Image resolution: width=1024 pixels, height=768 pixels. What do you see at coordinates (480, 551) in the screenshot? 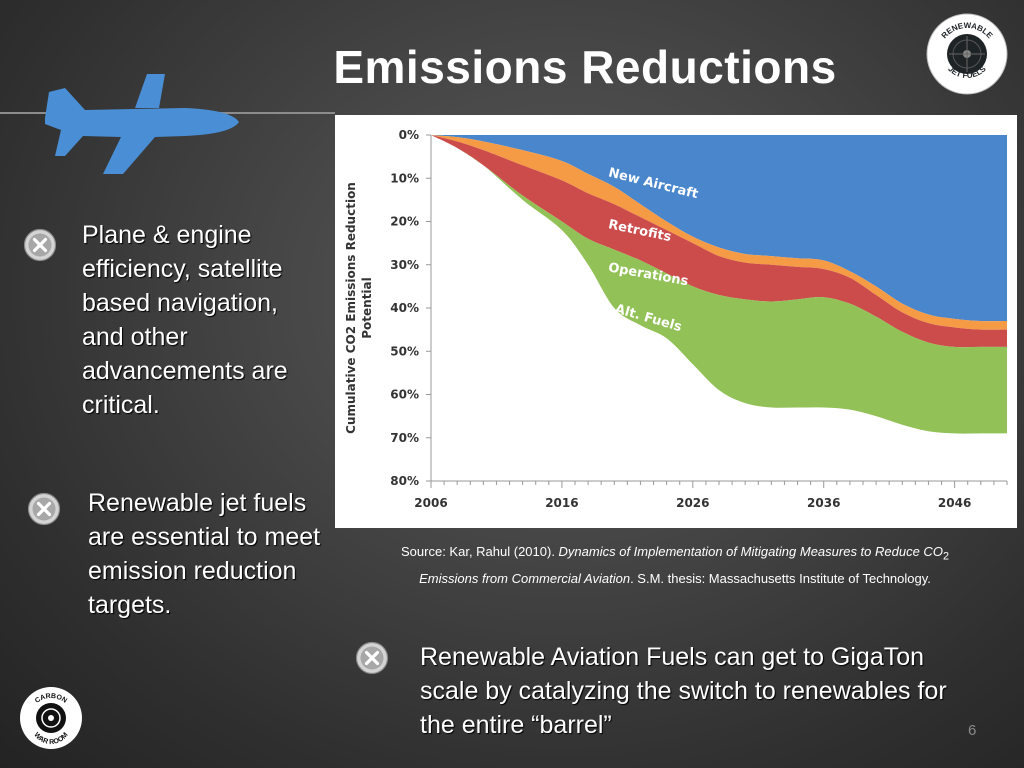
I see `source-prefix: Source: Kar, Rahul (2010).` at bounding box center [480, 551].